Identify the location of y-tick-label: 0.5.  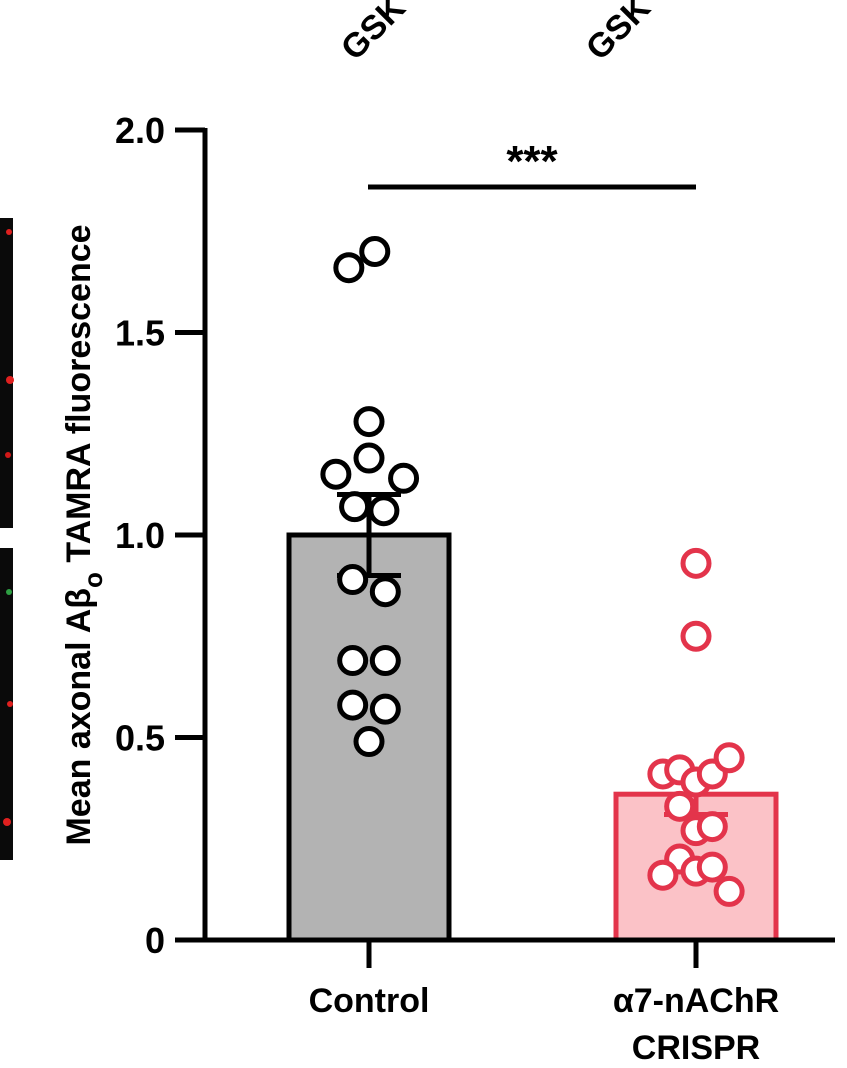
(140, 738).